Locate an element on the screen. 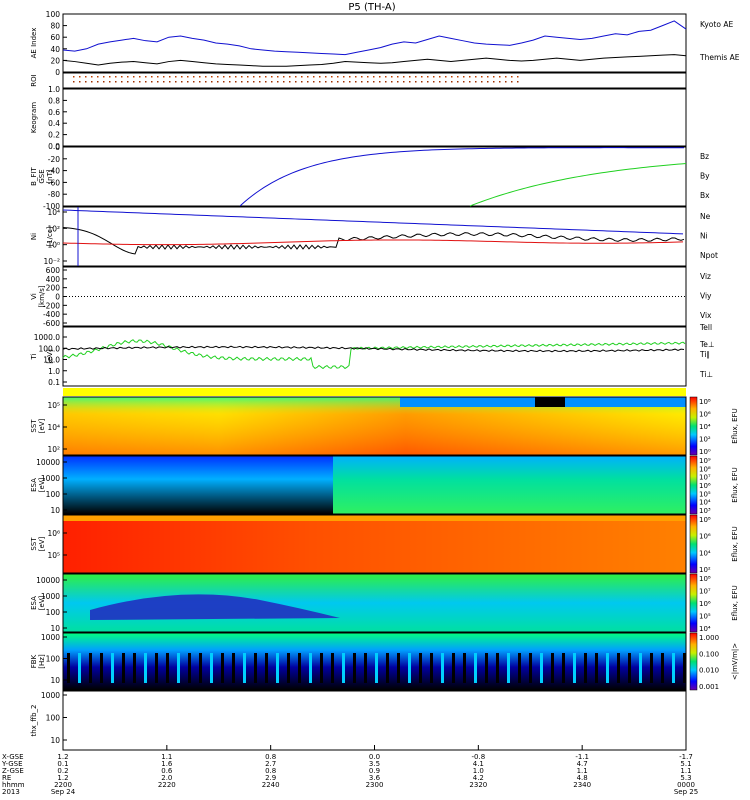  ae-tick-label: 100 is located at coordinates (53, 14).